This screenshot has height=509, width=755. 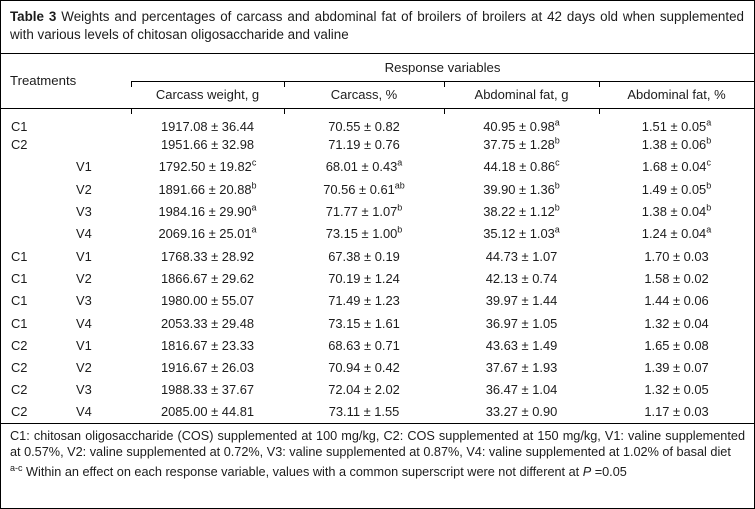 What do you see at coordinates (521, 211) in the screenshot?
I see `value-cell: 38.22 ± 1.12b` at bounding box center [521, 211].